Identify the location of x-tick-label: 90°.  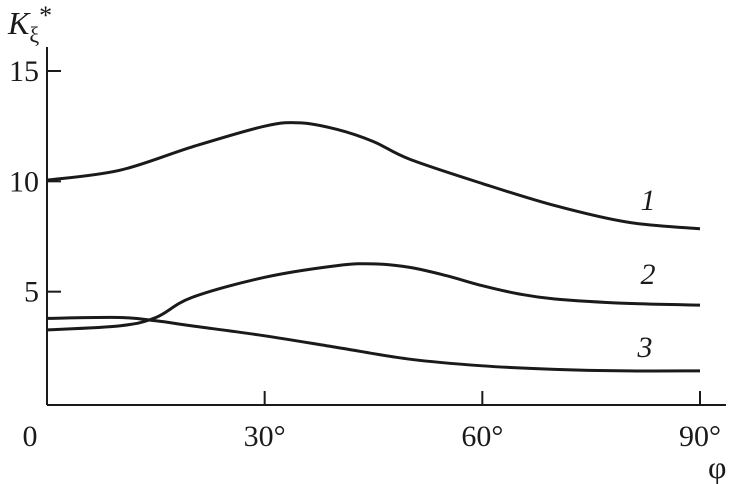
(700, 436).